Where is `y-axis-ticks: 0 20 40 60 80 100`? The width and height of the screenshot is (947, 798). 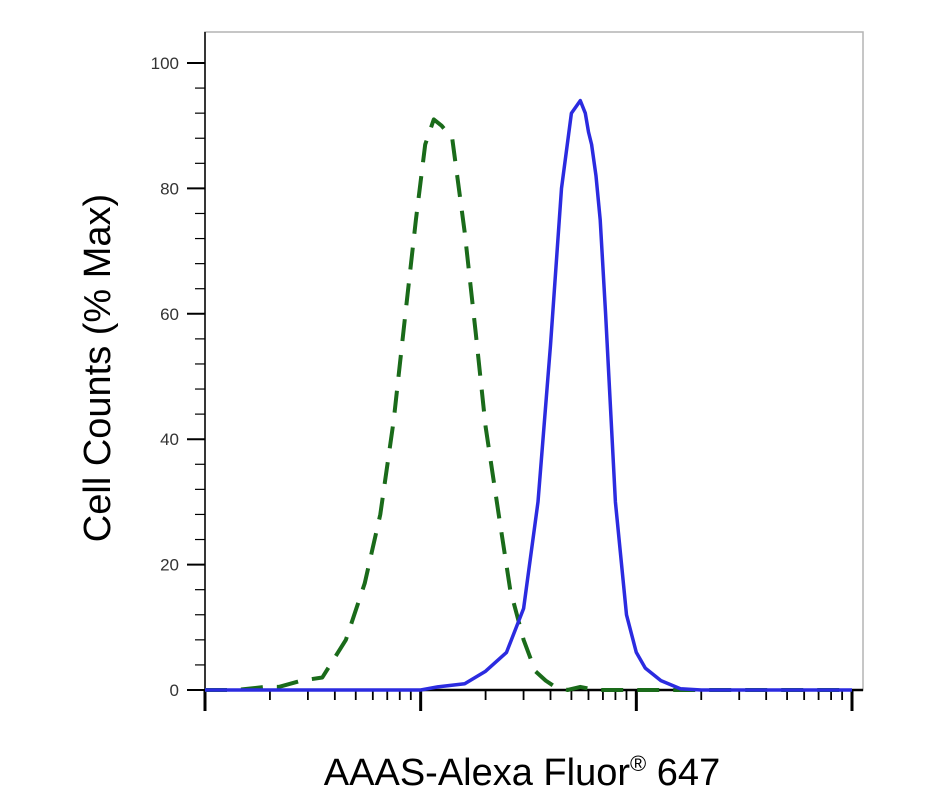
y-axis-ticks: 0 20 40 60 80 100 is located at coordinates (178, 377).